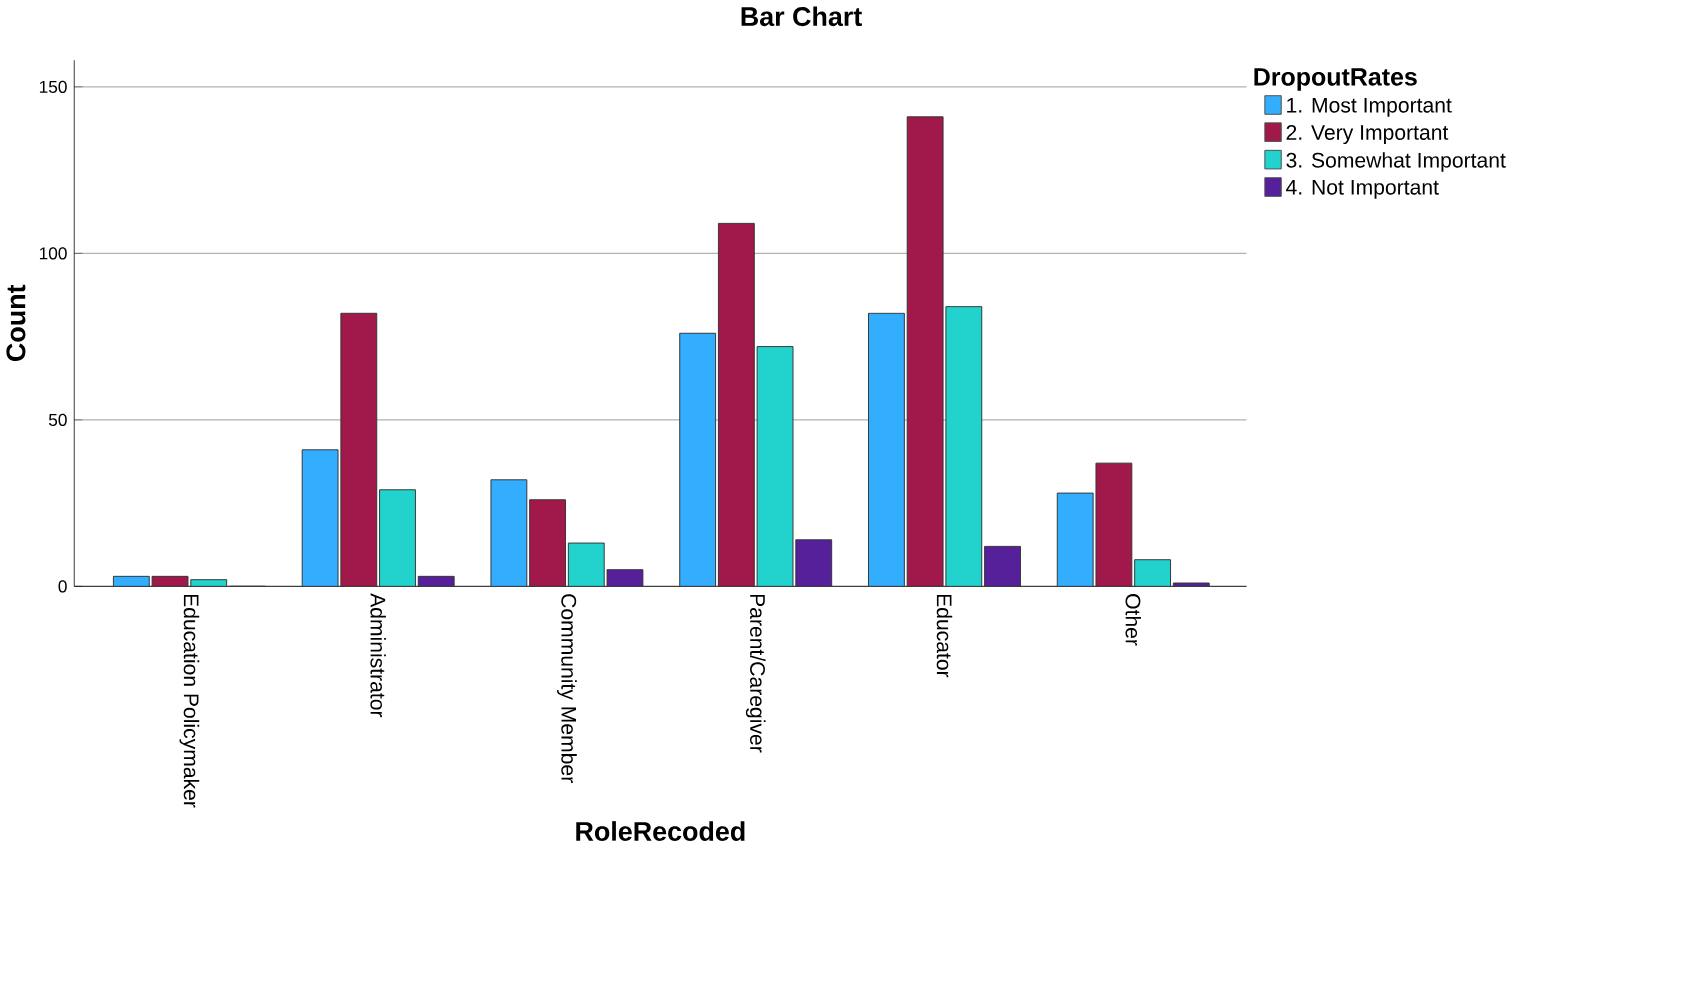 This screenshot has height=993, width=1690. What do you see at coordinates (1369, 107) in the screenshot?
I see `legend-label: 1. Most Important` at bounding box center [1369, 107].